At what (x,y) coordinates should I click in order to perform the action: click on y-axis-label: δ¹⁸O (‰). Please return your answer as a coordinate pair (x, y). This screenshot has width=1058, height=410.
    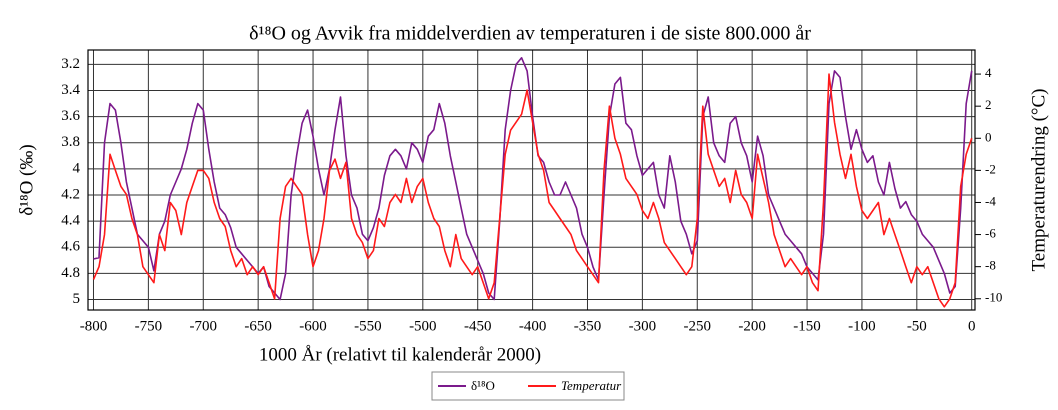
    Looking at the image, I should click on (26, 179).